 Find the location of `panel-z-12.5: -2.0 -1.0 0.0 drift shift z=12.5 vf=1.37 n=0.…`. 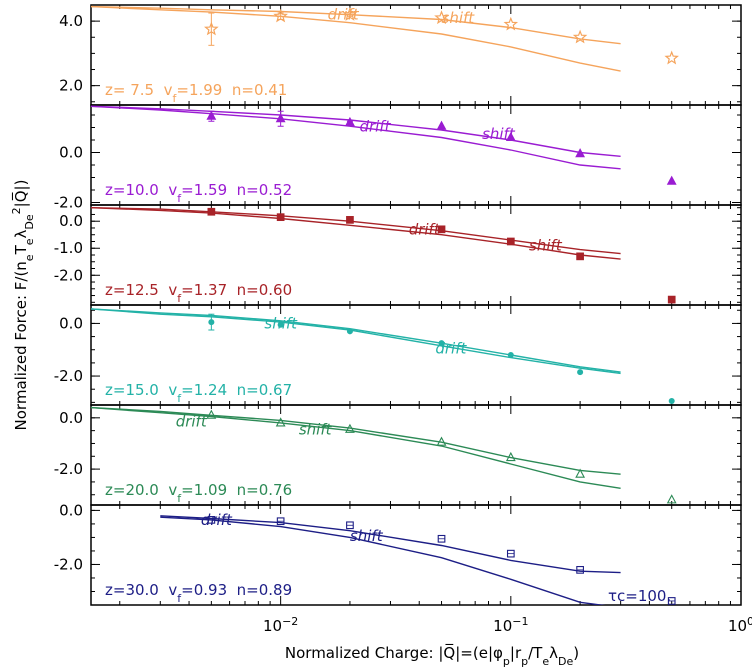

panel-z-12.5: -2.0 -1.0 0.0 drift shift z=12.5 vf=1.37 n=0.… is located at coordinates (397, 255).